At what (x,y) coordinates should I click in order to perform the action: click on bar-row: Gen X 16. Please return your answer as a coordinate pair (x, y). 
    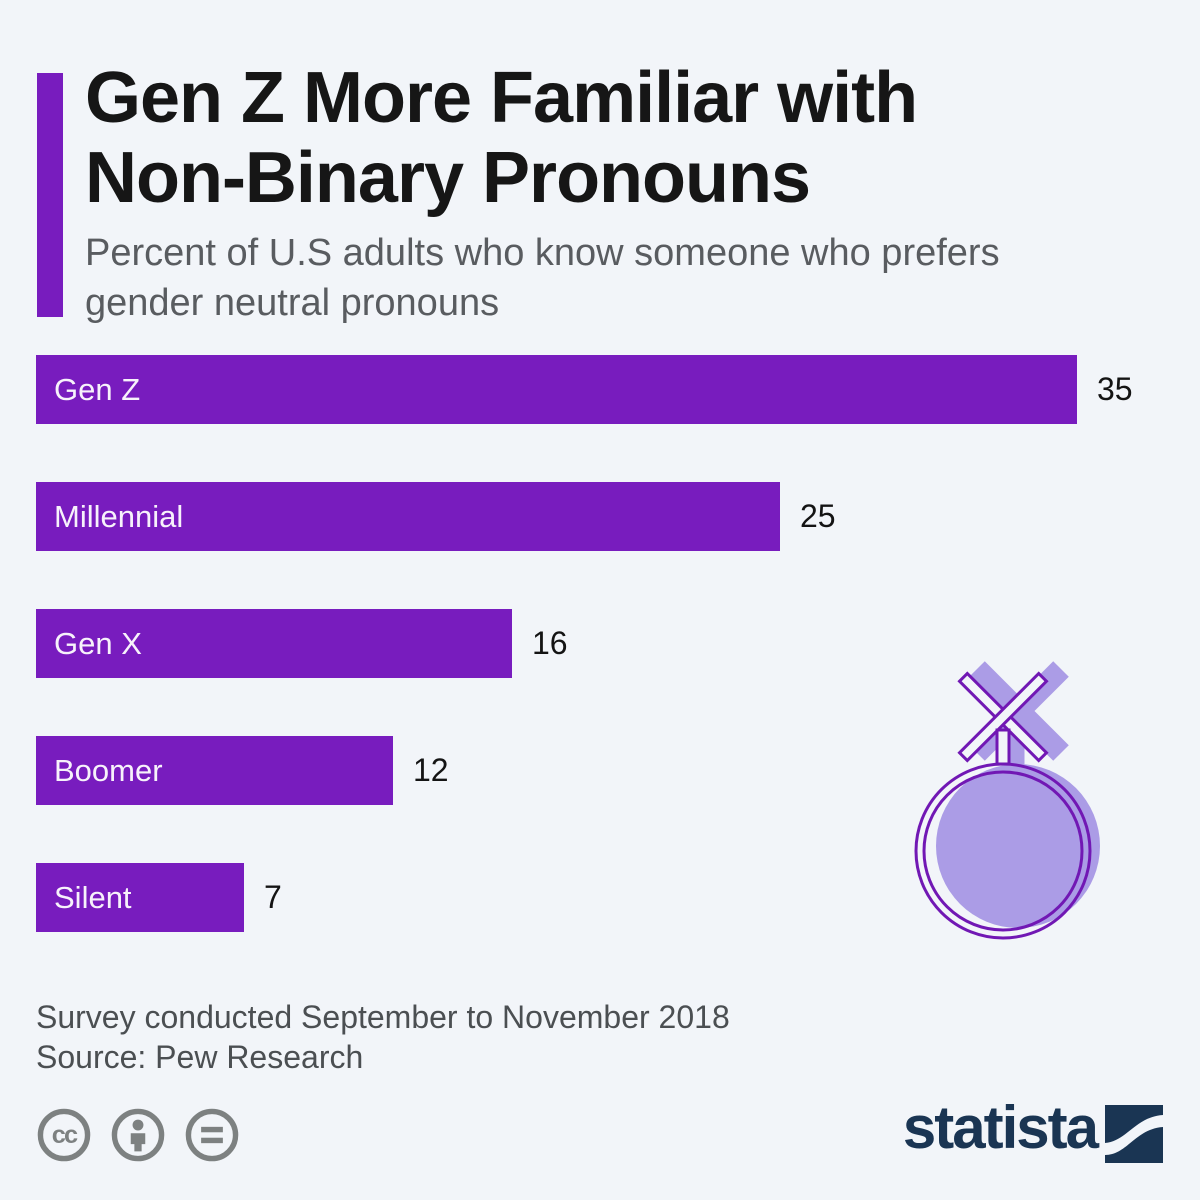
    Looking at the image, I should click on (302, 643).